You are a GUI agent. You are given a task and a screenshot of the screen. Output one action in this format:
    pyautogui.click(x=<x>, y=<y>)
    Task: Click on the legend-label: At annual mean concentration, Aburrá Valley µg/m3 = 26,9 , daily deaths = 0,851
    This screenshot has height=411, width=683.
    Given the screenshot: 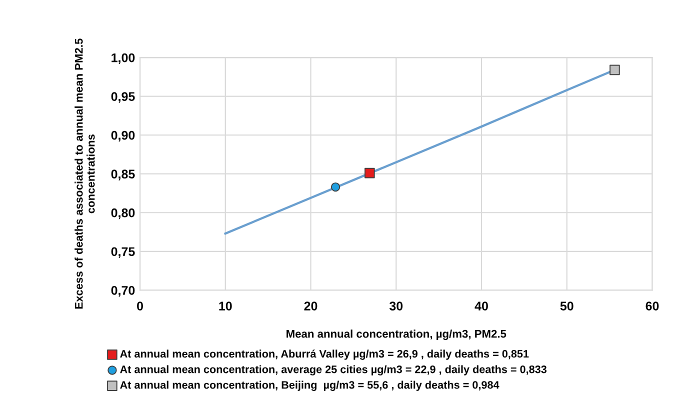 What is the action you would take?
    pyautogui.click(x=324, y=355)
    